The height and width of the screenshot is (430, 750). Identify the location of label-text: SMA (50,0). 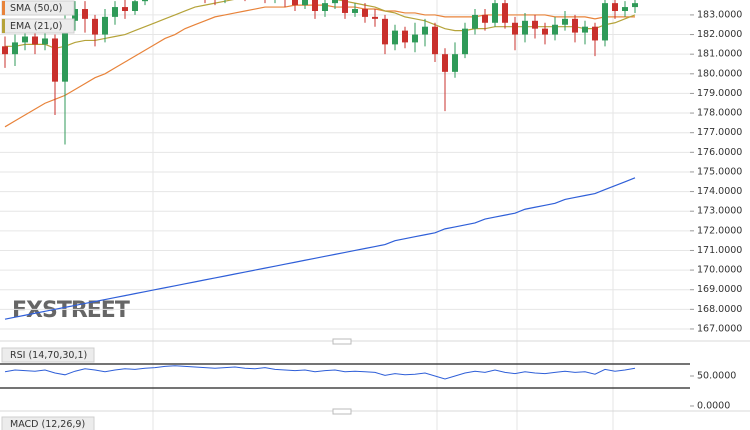
(36, 8).